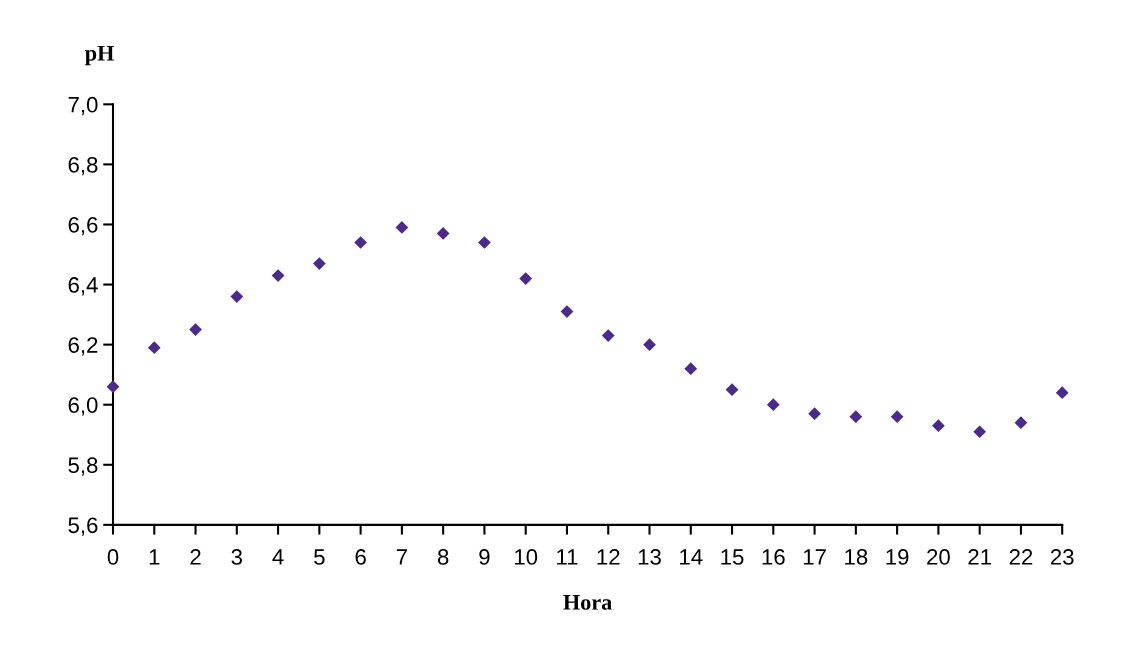  I want to click on x-tick-label: 1, so click(154, 557).